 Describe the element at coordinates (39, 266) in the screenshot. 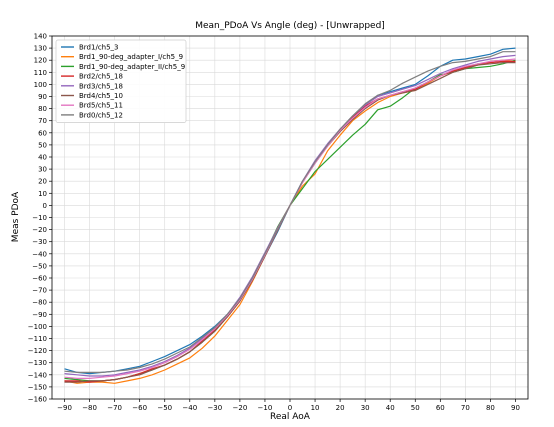

I see `y-tick-label: −50` at that location.